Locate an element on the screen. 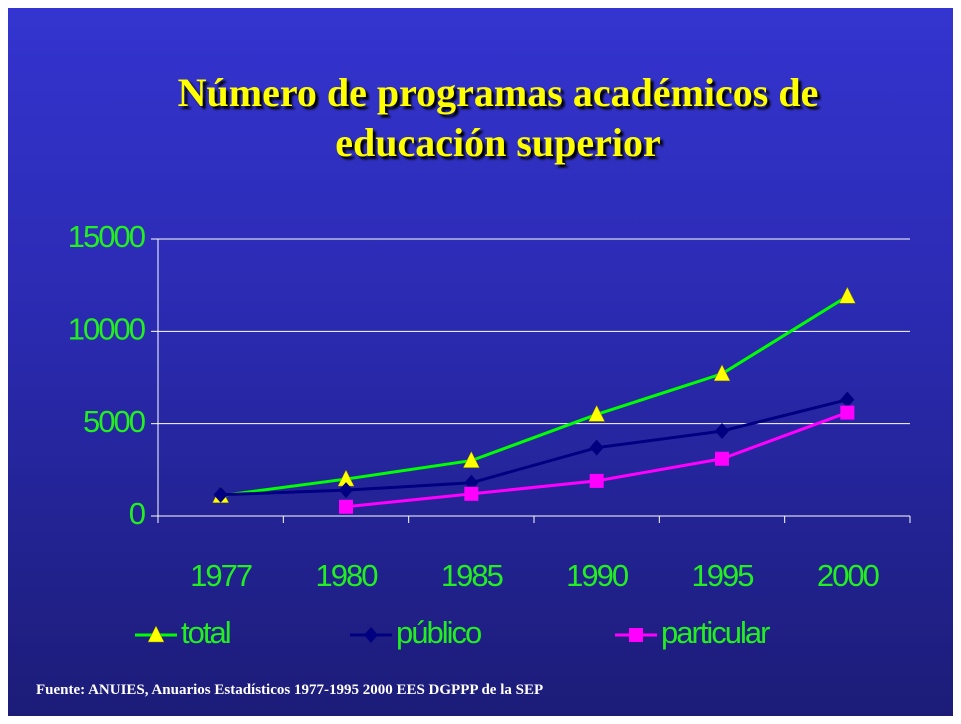 The image size is (961, 724). x-tick-label: 1980 is located at coordinates (347, 575).